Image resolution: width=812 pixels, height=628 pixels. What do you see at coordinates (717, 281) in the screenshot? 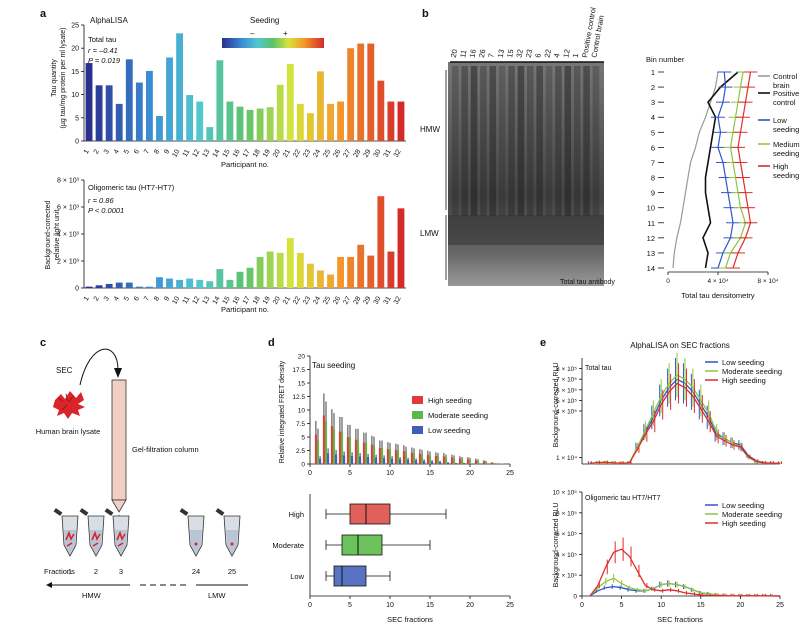
I see `x-tick-label: 4 × 10⁴` at bounding box center [717, 281].